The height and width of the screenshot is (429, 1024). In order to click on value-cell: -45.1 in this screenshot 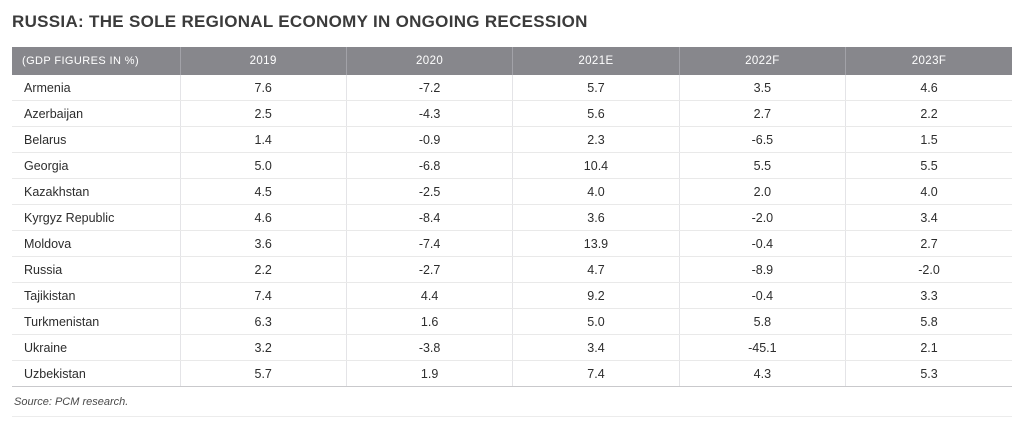, I will do `click(763, 347)`.